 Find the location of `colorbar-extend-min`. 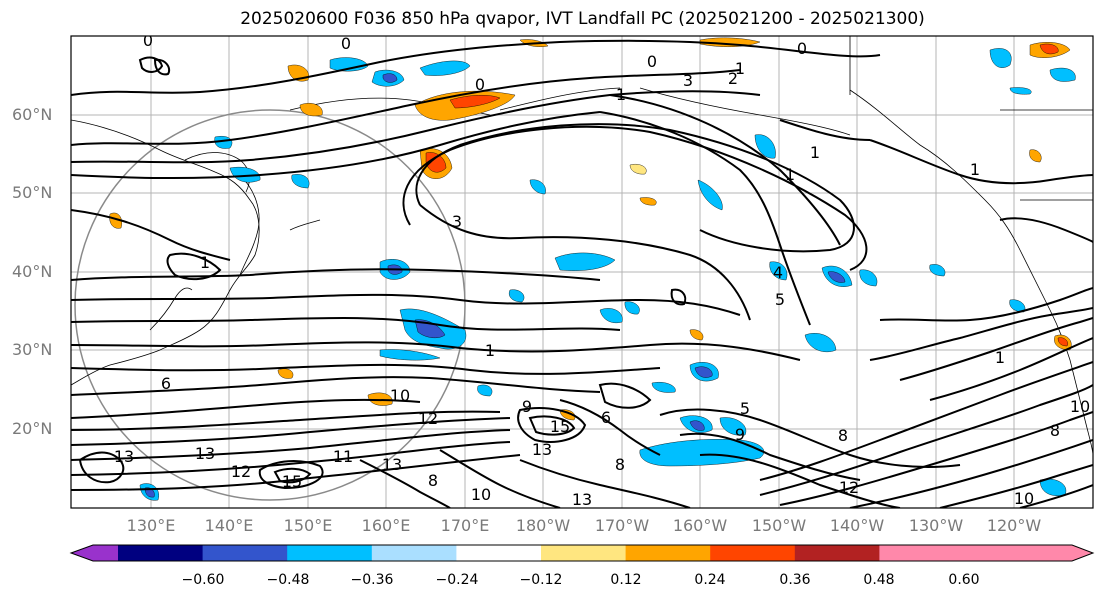

colorbar-extend-min is located at coordinates (94, 553).